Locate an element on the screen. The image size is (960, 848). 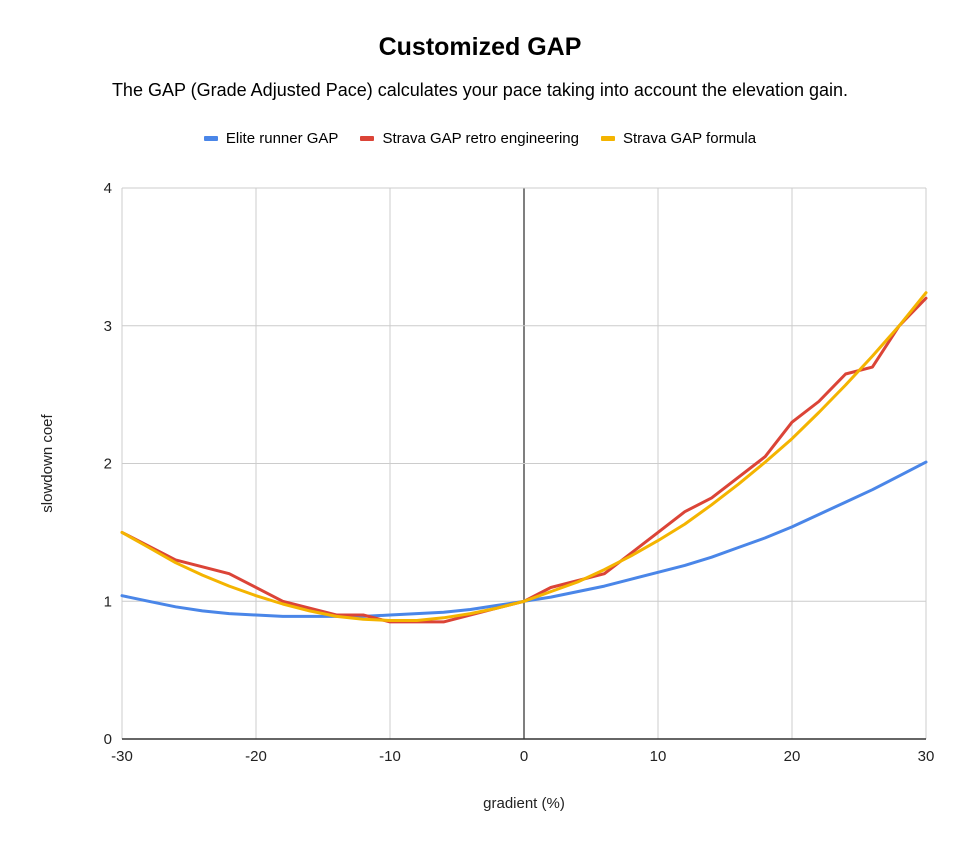
y-tick-label: 1 is located at coordinates (108, 601).